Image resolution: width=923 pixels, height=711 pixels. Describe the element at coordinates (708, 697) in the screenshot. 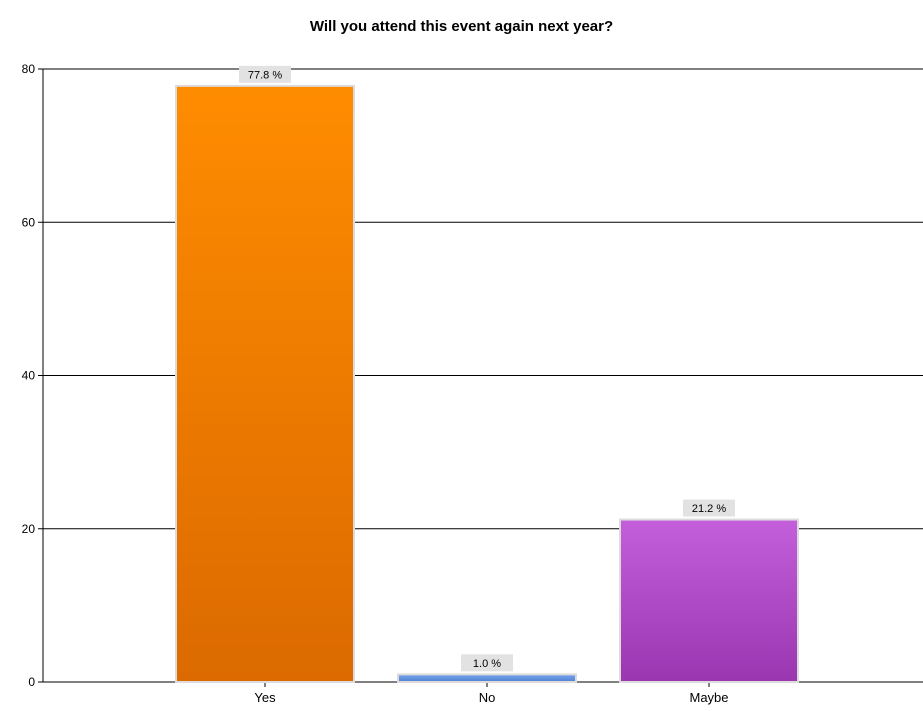

I see `x-tick-label-maybe: Maybe` at that location.